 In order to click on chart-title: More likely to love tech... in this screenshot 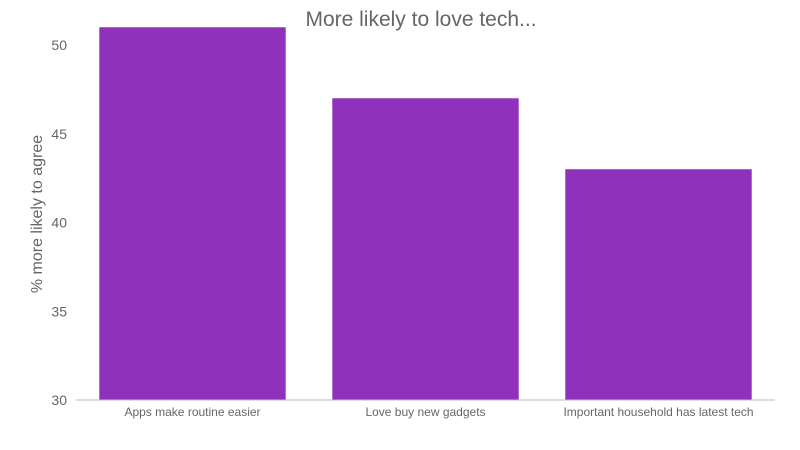, I will do `click(420, 19)`.